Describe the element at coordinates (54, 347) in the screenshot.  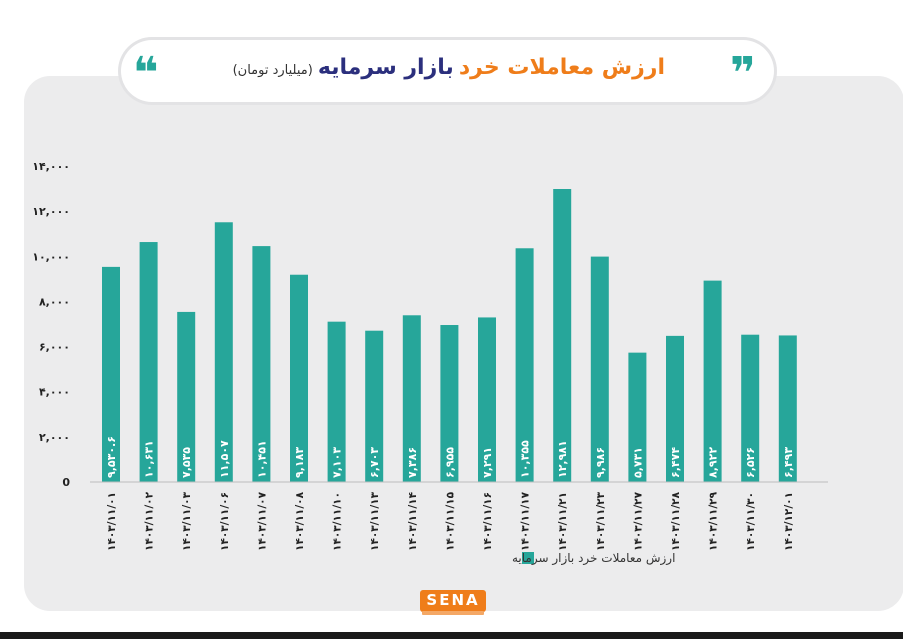
I see `y-tick-label: ۶,۰۰۰` at that location.